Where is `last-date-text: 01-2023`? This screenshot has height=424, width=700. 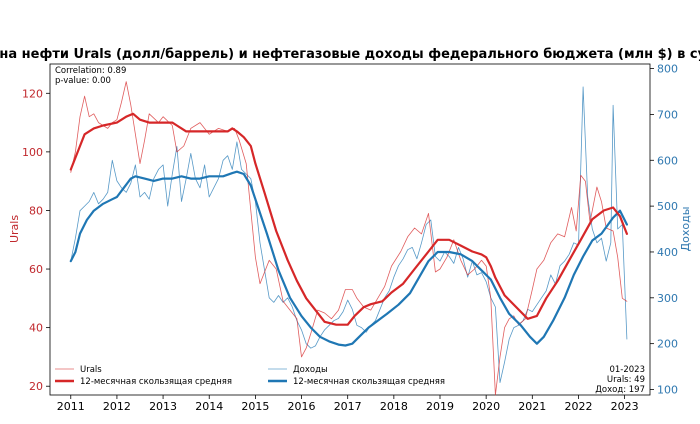
last-date-text: 01-2023 is located at coordinates (627, 370).